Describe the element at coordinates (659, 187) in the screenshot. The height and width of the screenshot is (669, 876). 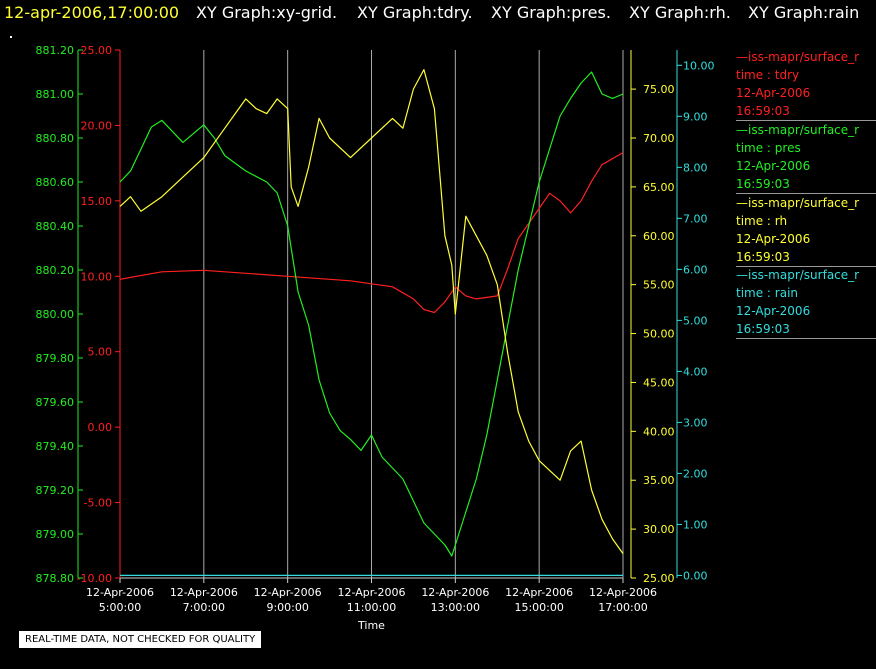
I see `tick-label-rh: 65.00` at that location.